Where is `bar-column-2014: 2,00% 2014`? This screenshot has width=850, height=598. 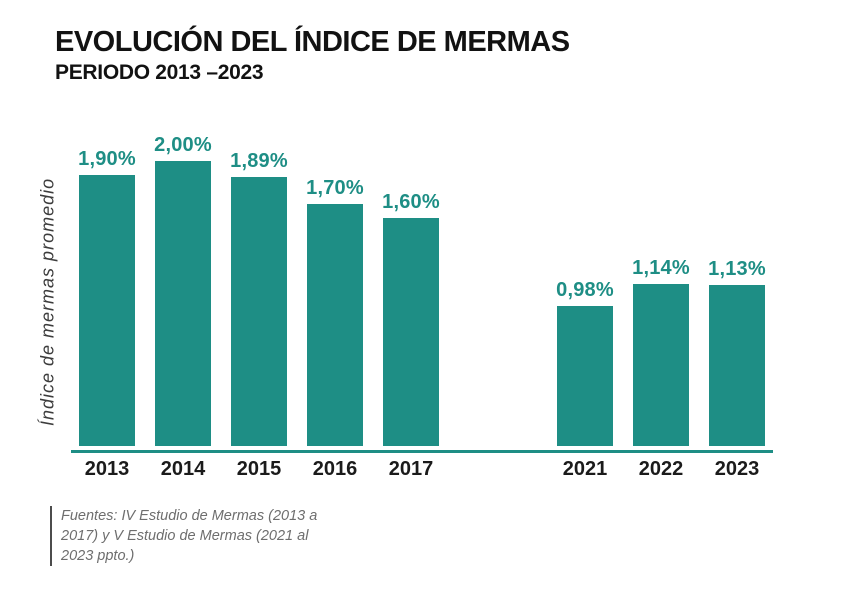
bar-column-2014: 2,00% 2014 is located at coordinates (183, 307).